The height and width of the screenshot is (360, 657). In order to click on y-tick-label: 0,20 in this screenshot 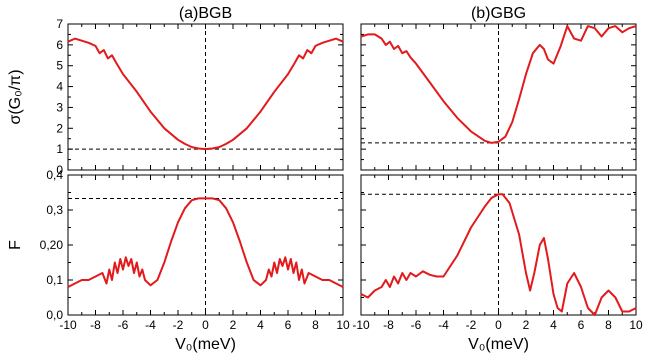, I will do `click(52, 245)`.